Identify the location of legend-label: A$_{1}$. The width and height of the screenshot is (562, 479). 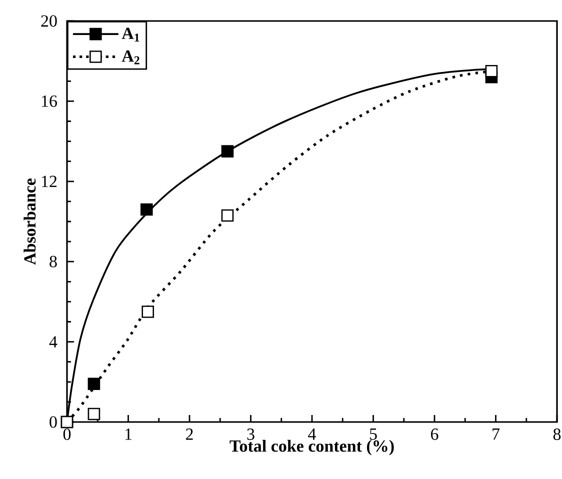
(131, 35).